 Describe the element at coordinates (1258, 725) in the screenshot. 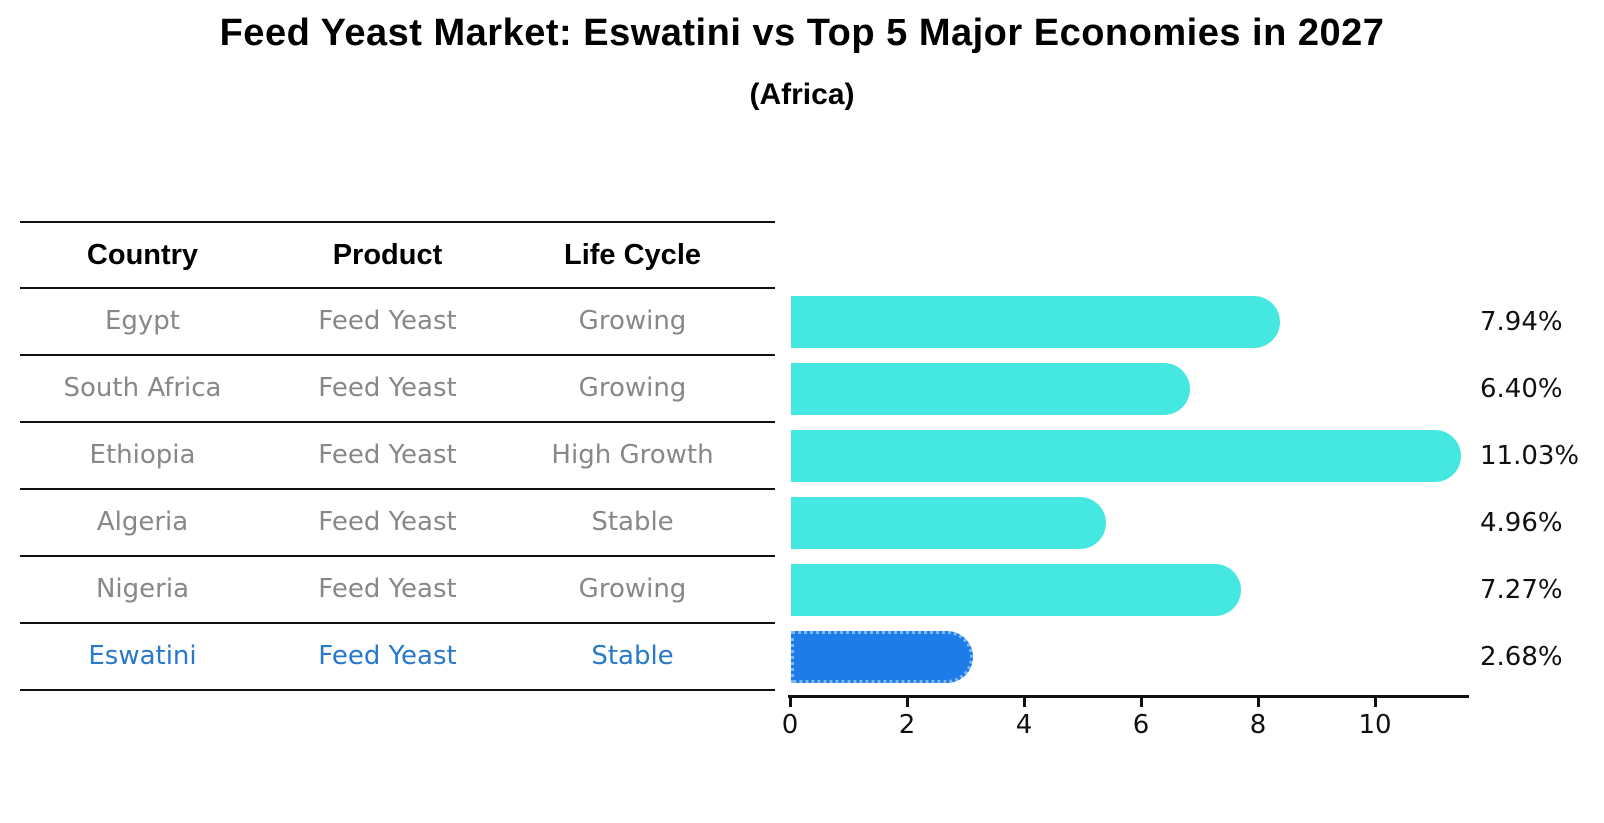

I see `x-tick-label: 8` at that location.